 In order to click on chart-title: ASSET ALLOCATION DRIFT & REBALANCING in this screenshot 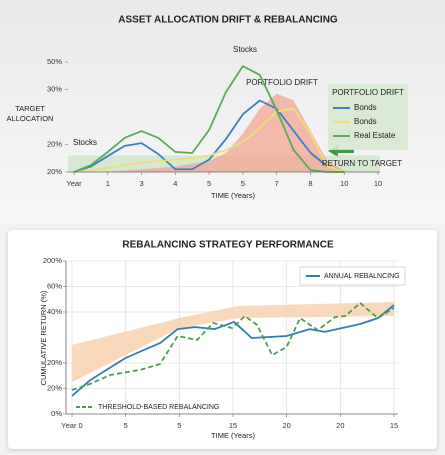, I will do `click(228, 20)`.